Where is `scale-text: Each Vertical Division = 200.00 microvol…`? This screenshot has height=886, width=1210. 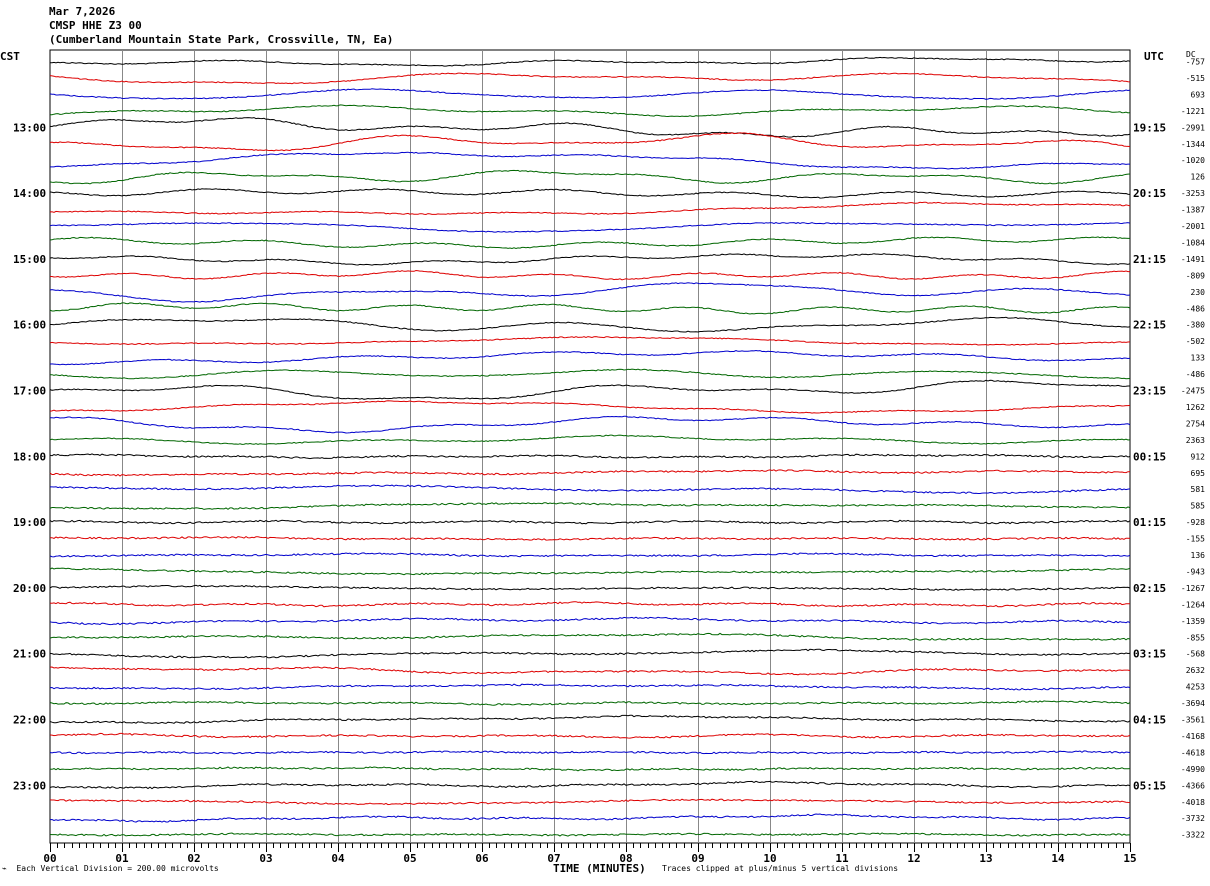 scale-text: Each Vertical Division = 200.00 microvol… is located at coordinates (117, 868).